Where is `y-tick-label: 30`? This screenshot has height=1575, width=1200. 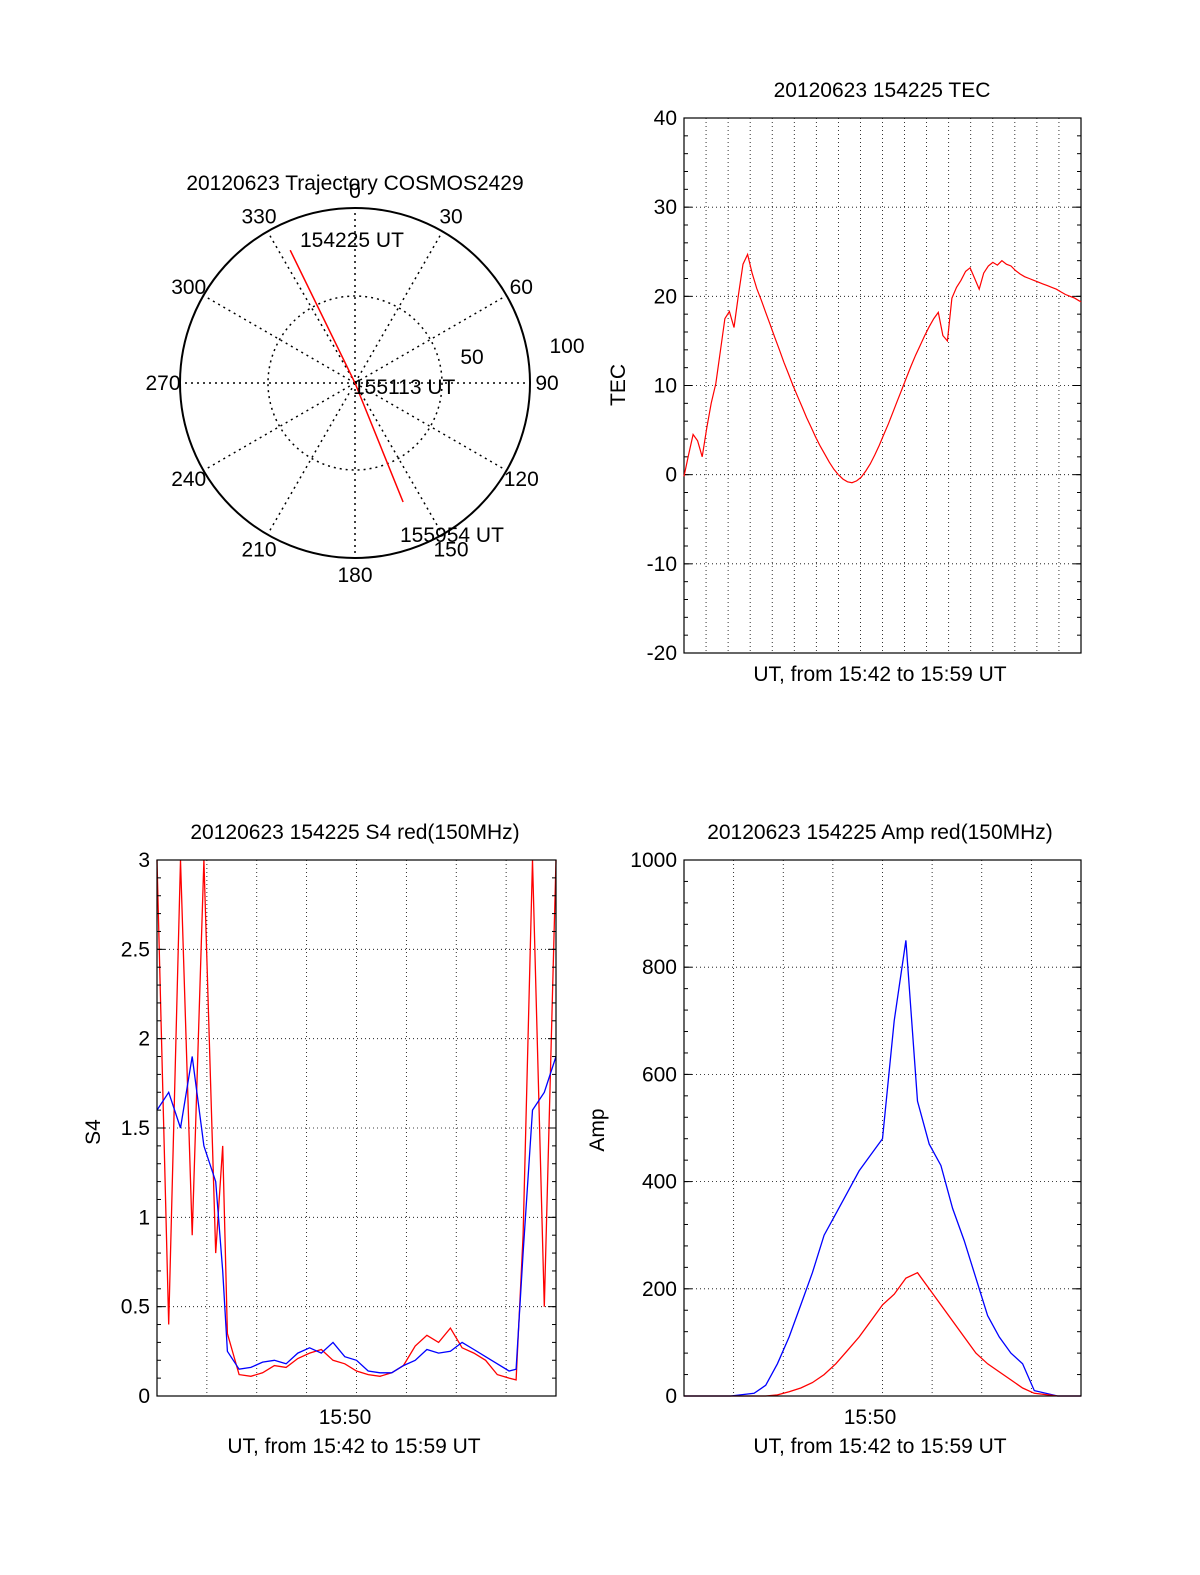 y-tick-label: 30 is located at coordinates (665, 207).